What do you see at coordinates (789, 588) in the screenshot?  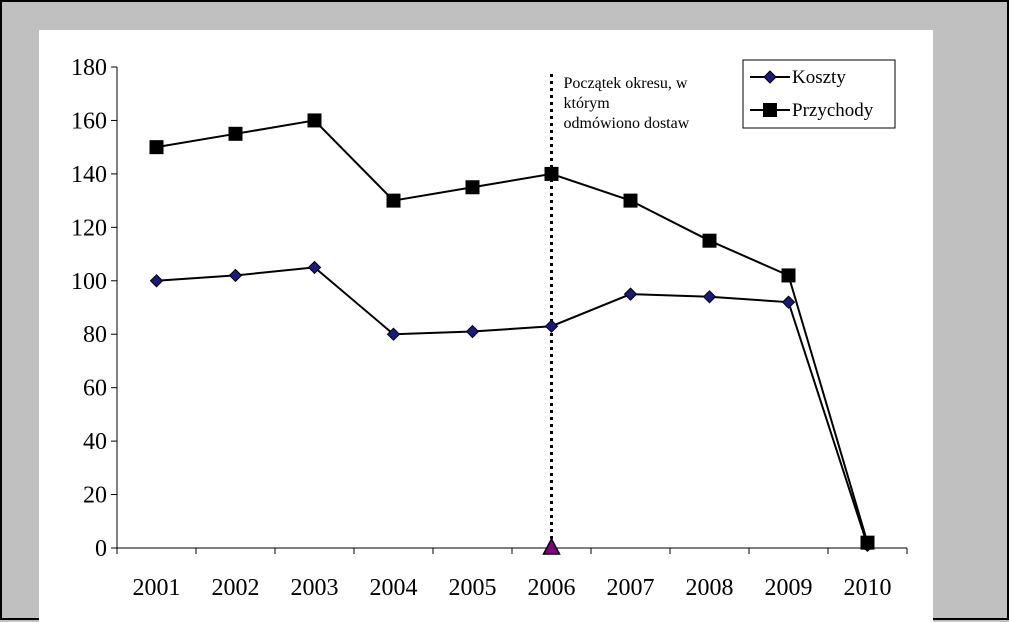 I see `x-tick-label: 2009` at bounding box center [789, 588].